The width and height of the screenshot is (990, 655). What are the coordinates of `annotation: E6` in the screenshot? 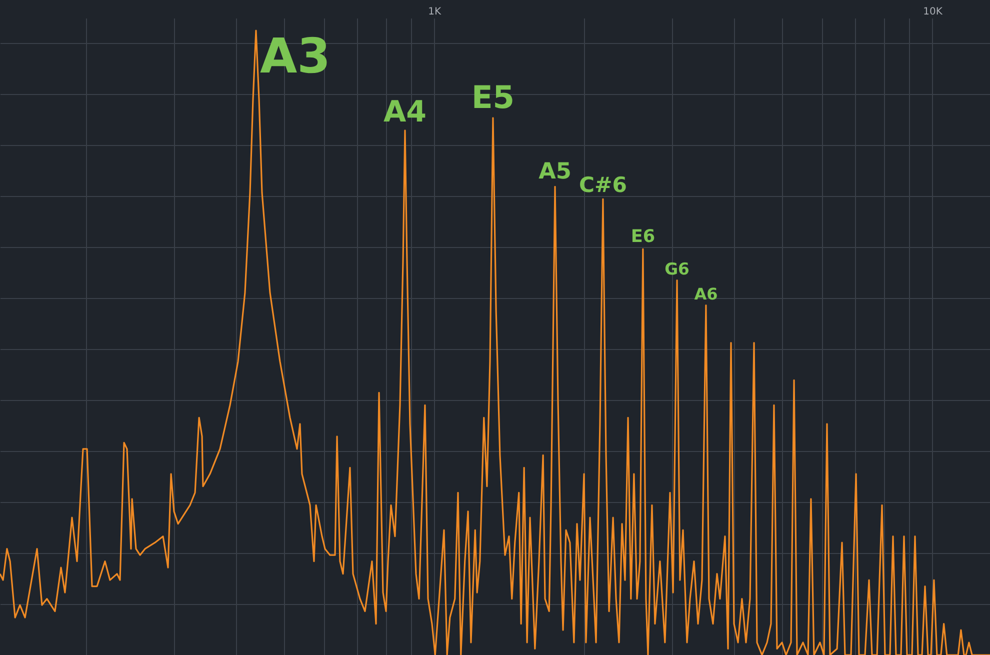 It's located at (643, 237).